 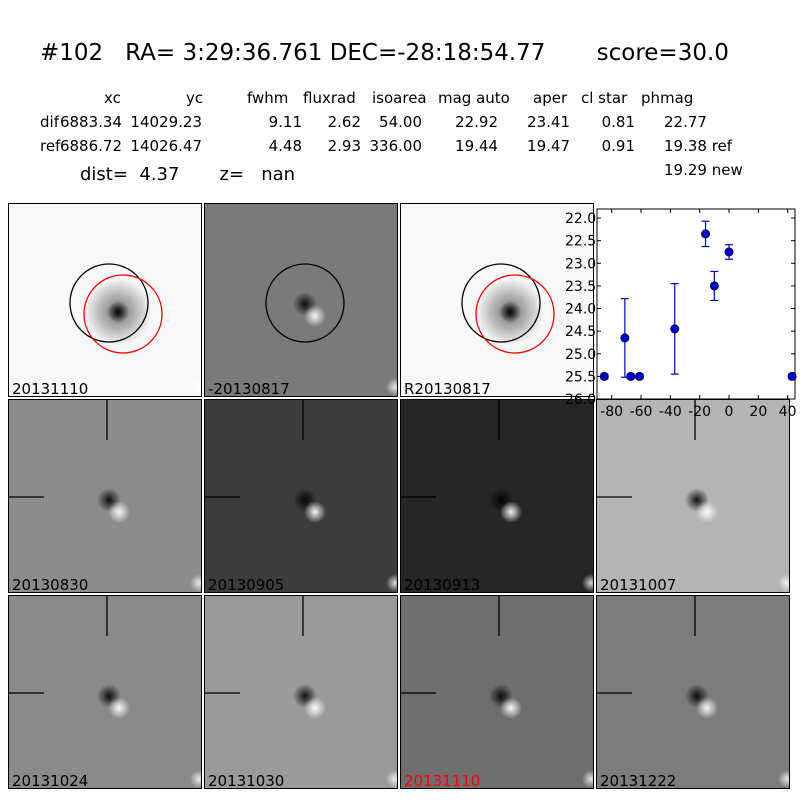 I want to click on stamp-date-label: 20131030, so click(x=246, y=780).